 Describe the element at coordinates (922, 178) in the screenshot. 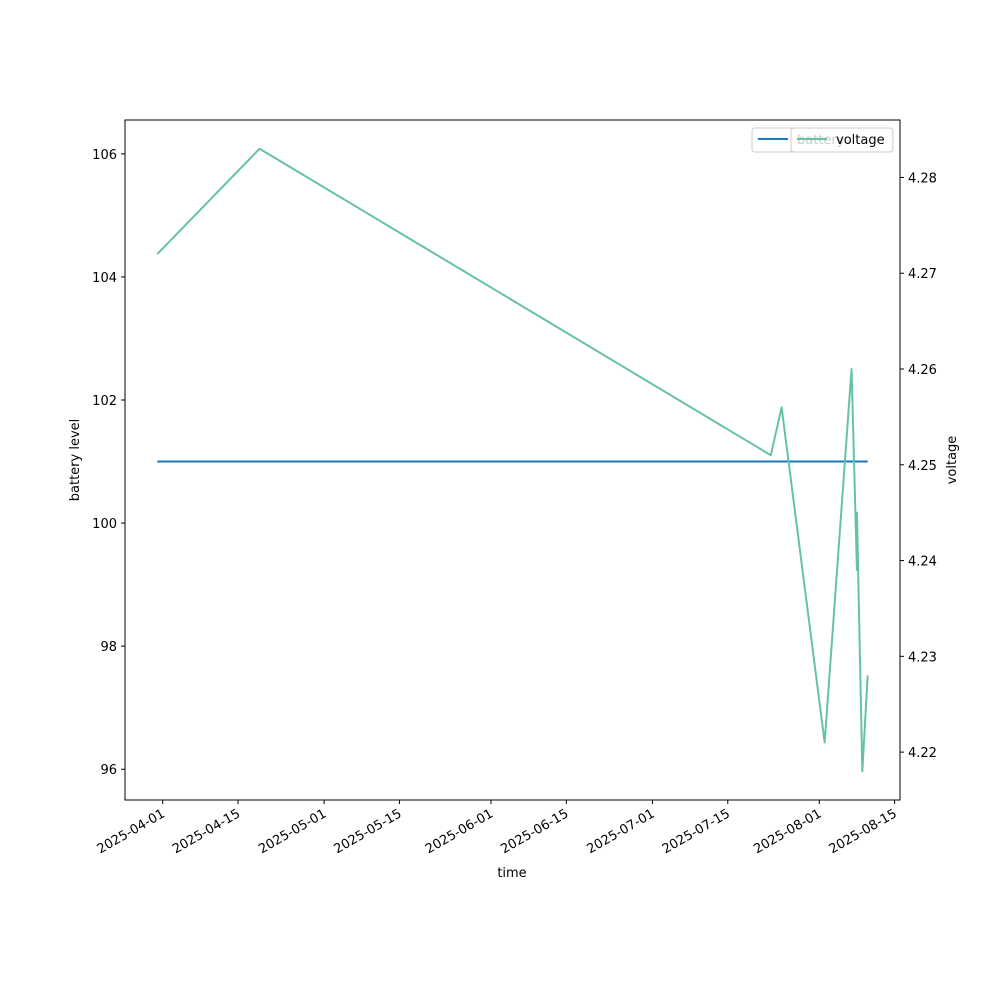

I see `y-right-tick-label: 4.28` at that location.